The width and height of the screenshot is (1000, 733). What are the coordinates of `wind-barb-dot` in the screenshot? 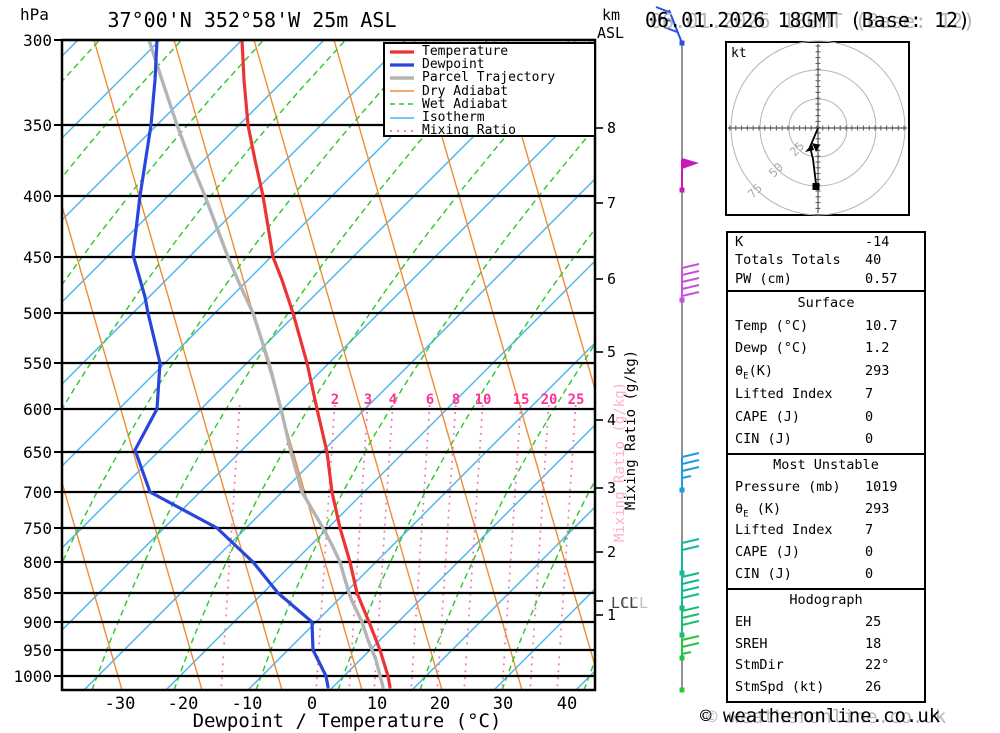 It's located at (682, 690).